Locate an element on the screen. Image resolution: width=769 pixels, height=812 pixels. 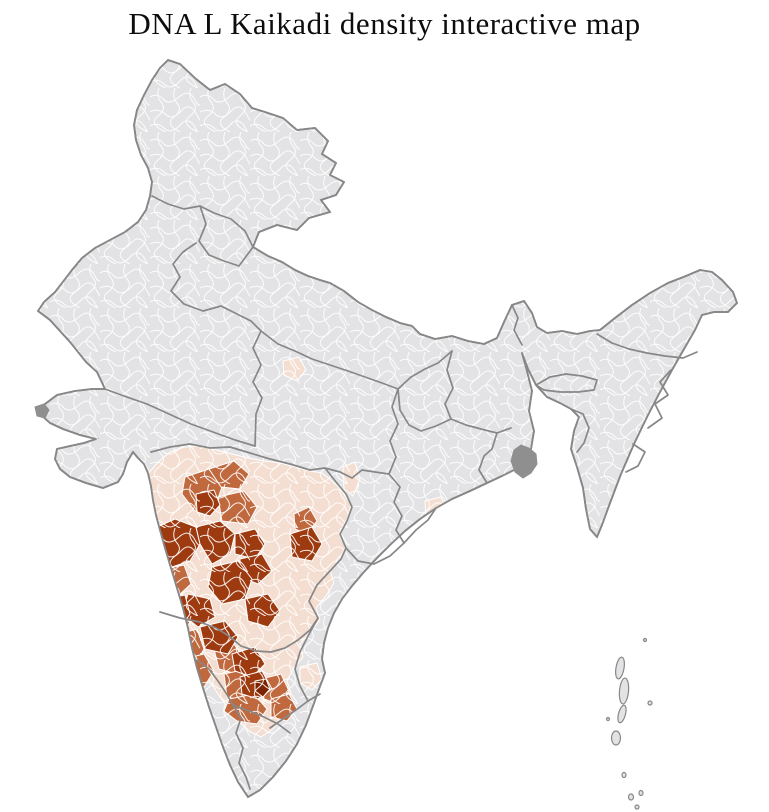
map-title: DNA L Kaikadi density interactive map is located at coordinates (384, 23).